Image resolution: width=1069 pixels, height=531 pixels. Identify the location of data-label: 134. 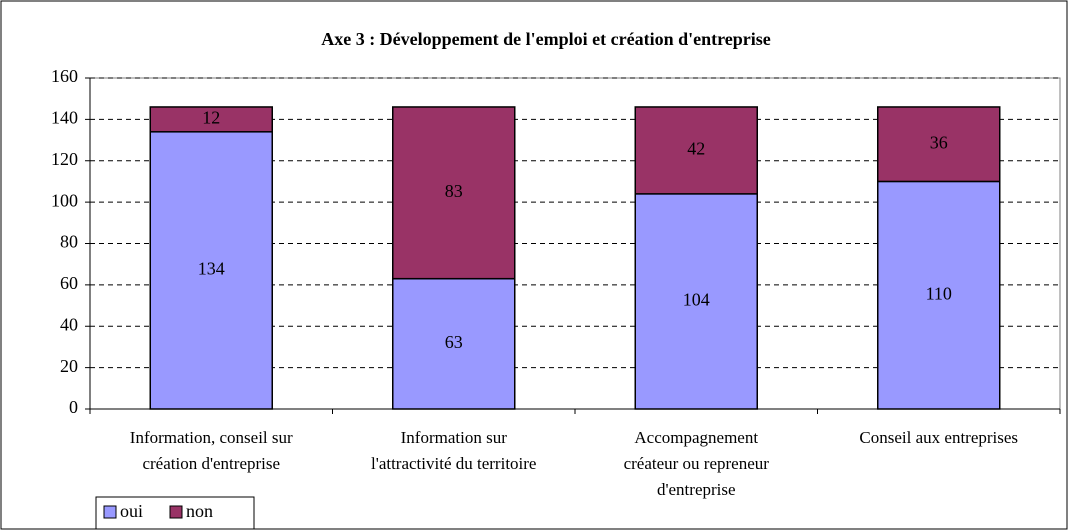
(211, 269).